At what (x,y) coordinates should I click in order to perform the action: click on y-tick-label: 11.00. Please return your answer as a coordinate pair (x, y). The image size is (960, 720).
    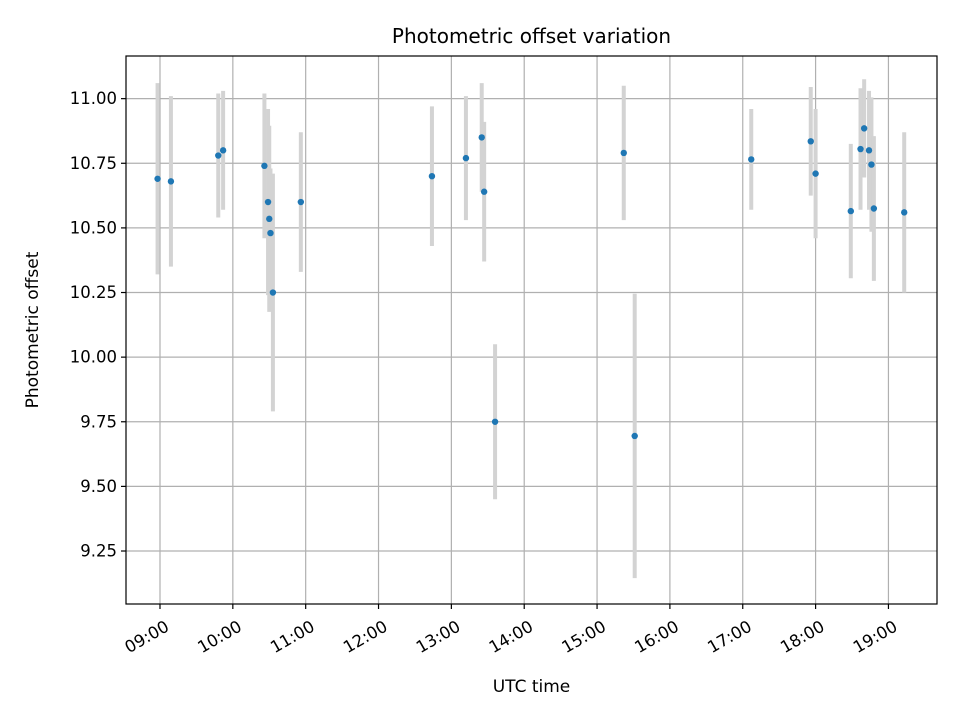
    Looking at the image, I should click on (93, 98).